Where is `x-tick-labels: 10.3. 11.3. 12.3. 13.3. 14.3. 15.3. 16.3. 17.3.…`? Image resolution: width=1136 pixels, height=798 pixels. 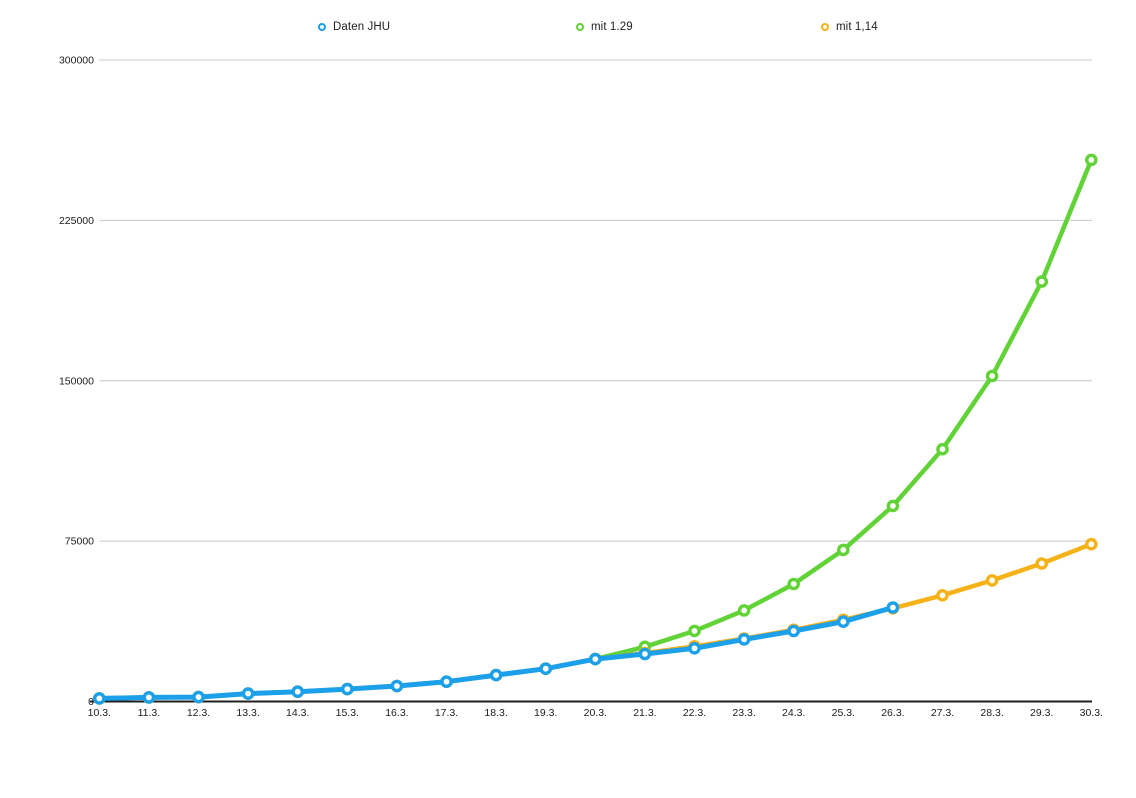
x-tick-labels: 10.3. 11.3. 12.3. 13.3. 14.3. 15.3. 16.3. 17.3.… is located at coordinates (595, 713).